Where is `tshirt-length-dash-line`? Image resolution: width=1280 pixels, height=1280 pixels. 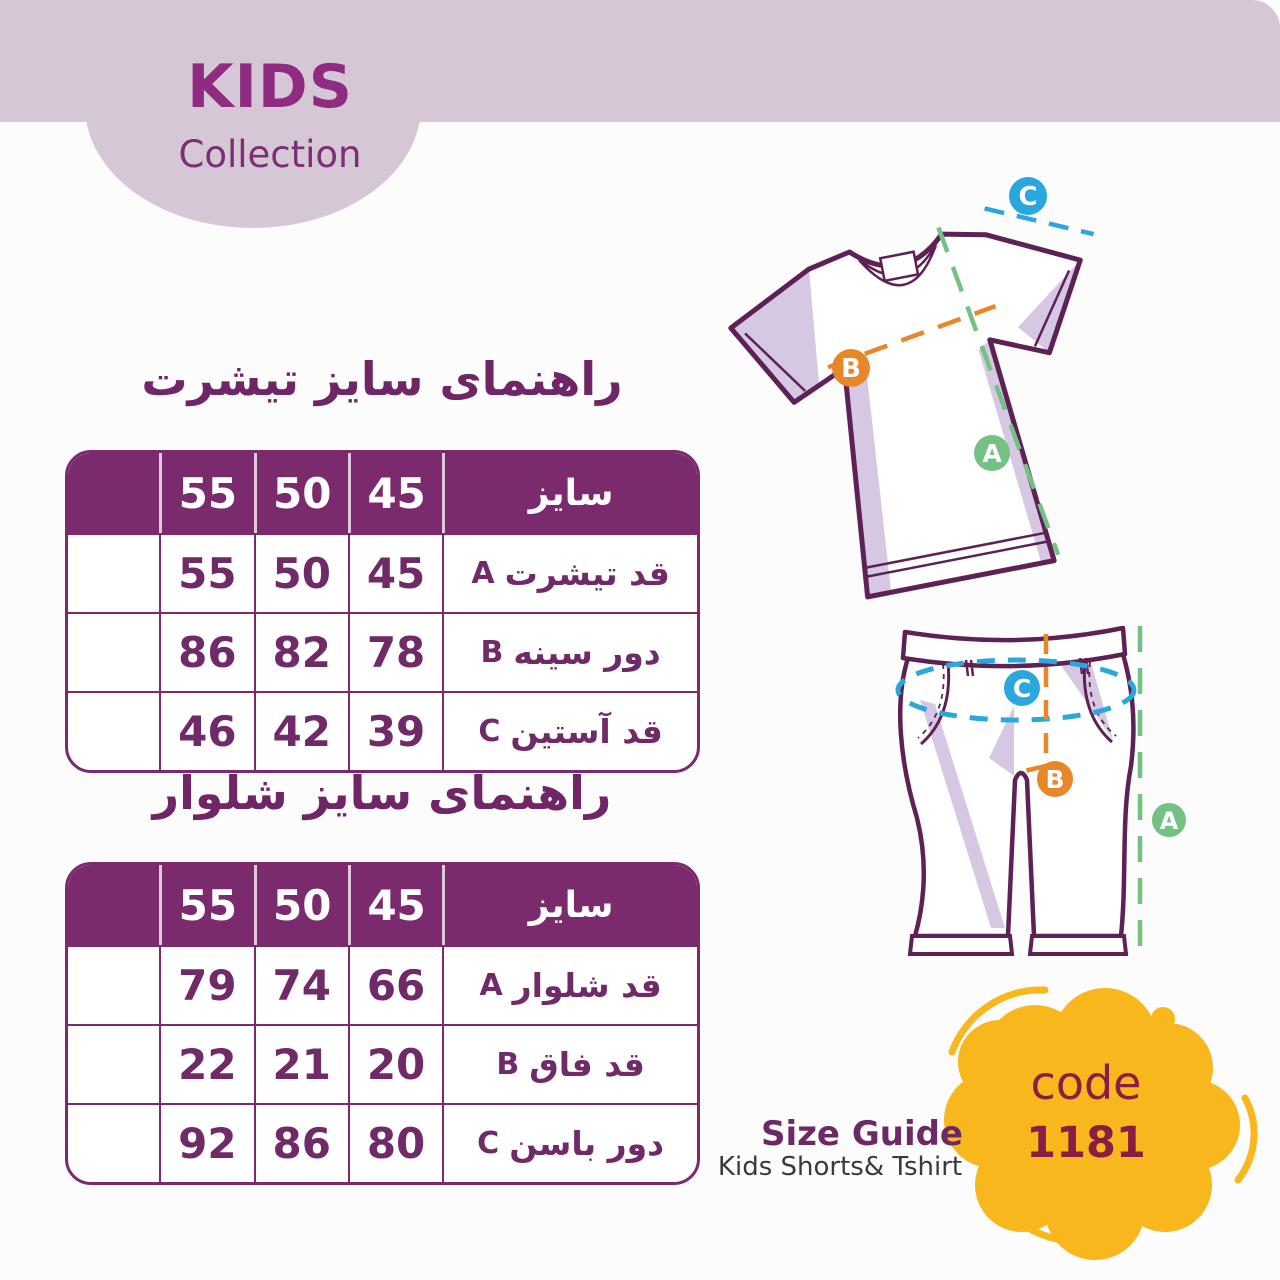
tshirt-length-dash-line is located at coordinates (998, 391).